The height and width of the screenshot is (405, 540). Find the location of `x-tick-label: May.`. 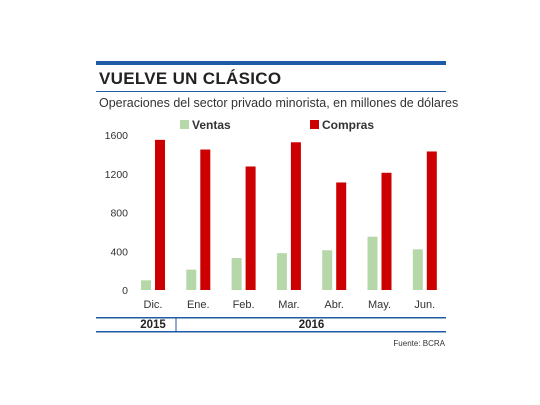

x-tick-label: May. is located at coordinates (379, 305).